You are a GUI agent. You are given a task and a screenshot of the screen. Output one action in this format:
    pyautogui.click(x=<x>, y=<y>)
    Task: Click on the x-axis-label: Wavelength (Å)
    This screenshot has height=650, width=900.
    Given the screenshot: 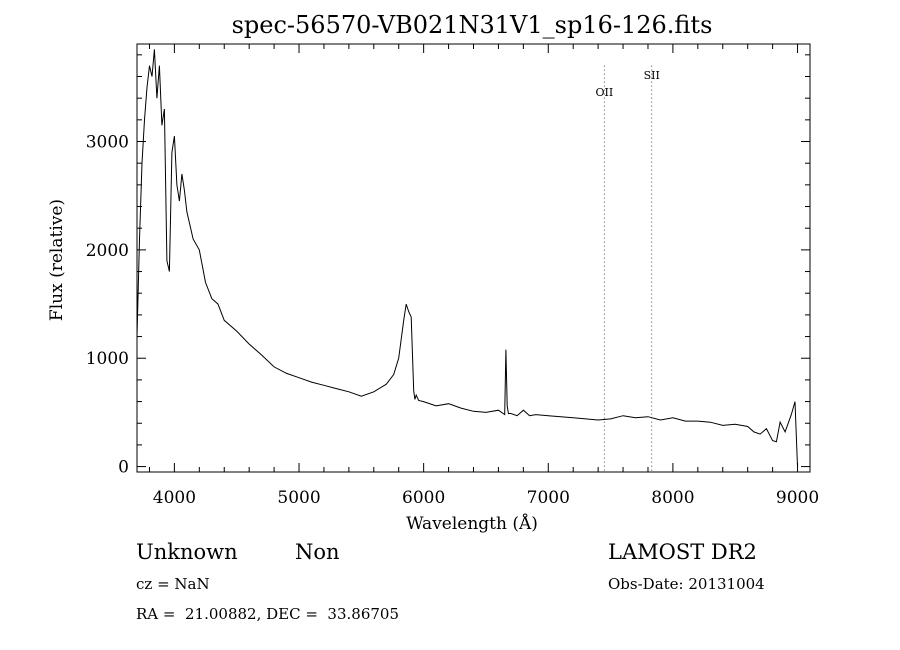 What is the action you would take?
    pyautogui.click(x=472, y=523)
    